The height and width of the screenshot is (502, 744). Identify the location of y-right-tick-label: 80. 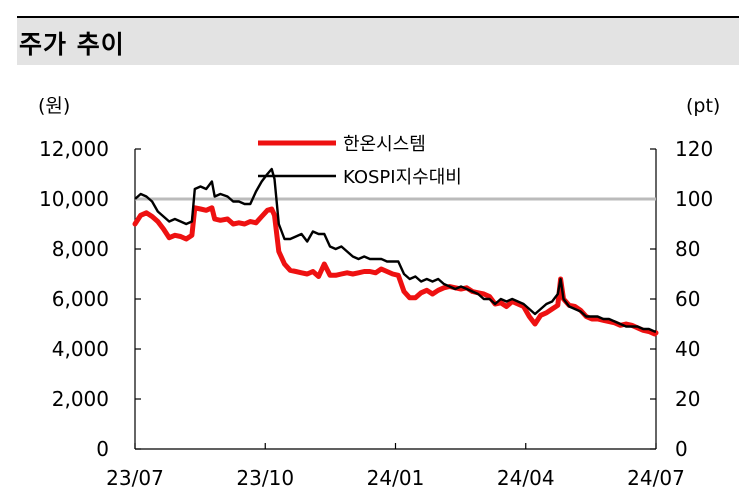
(687, 249).